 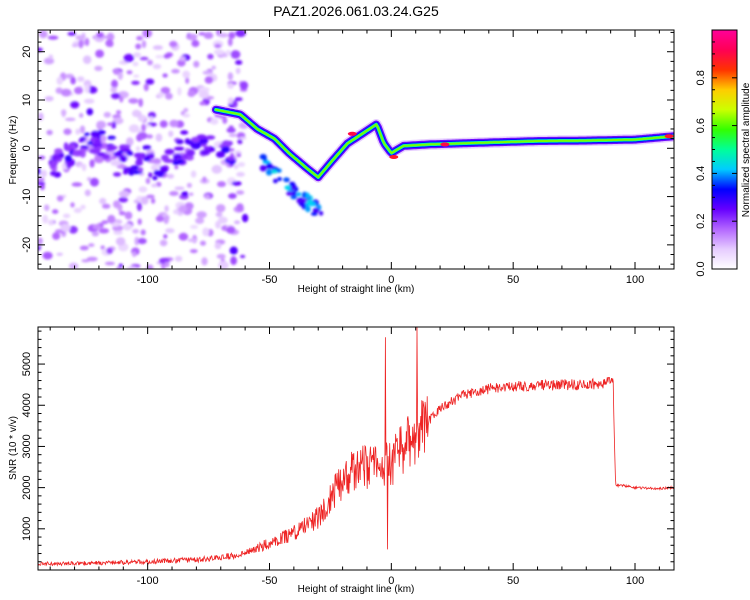 What do you see at coordinates (356, 289) in the screenshot?
I see `spectrogram-x-axis-label: Height of straight line (km)` at bounding box center [356, 289].